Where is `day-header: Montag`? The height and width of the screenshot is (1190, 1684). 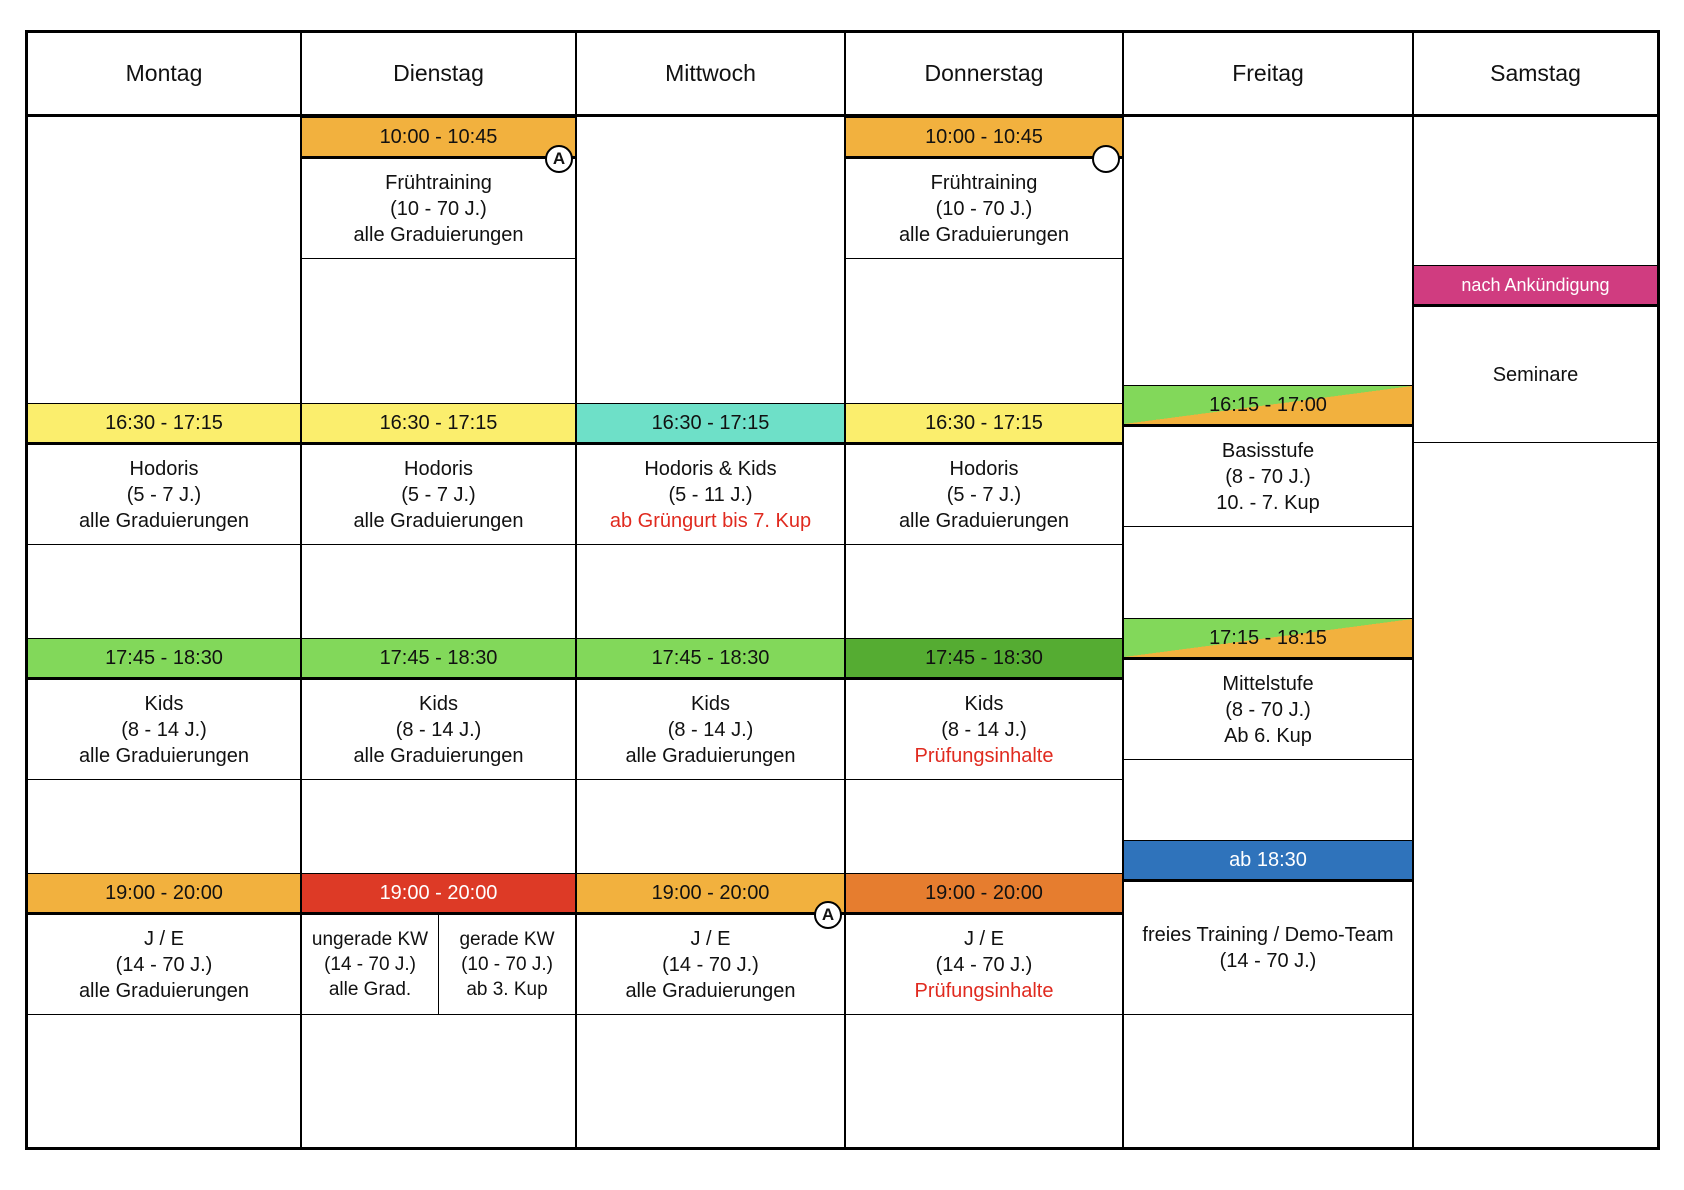 day-header: Montag is located at coordinates (164, 75).